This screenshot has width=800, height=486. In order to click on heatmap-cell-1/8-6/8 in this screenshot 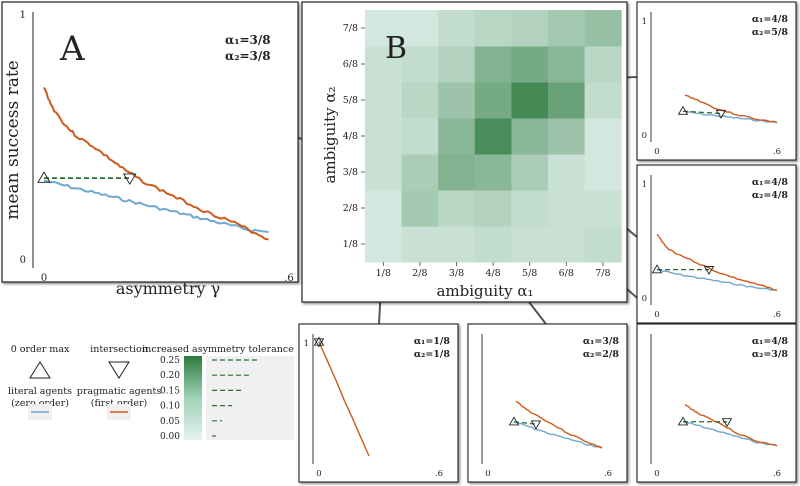, I will do `click(384, 64)`.